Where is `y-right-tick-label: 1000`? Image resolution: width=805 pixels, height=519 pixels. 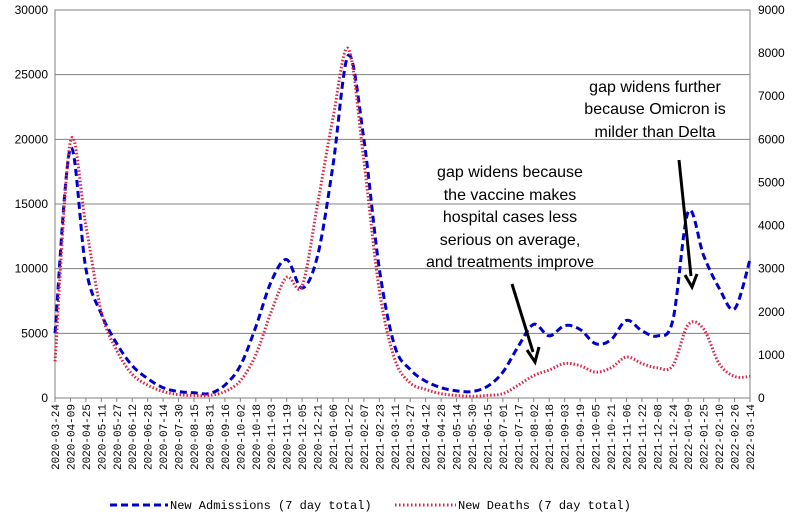
y-right-tick-label: 1000 is located at coordinates (771, 355).